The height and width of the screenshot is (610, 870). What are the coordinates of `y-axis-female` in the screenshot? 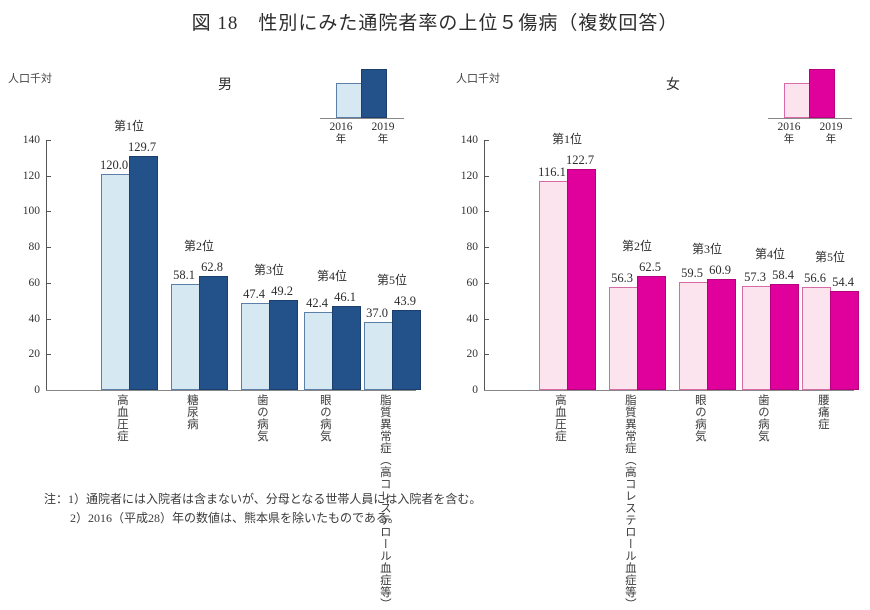 It's located at (484, 265).